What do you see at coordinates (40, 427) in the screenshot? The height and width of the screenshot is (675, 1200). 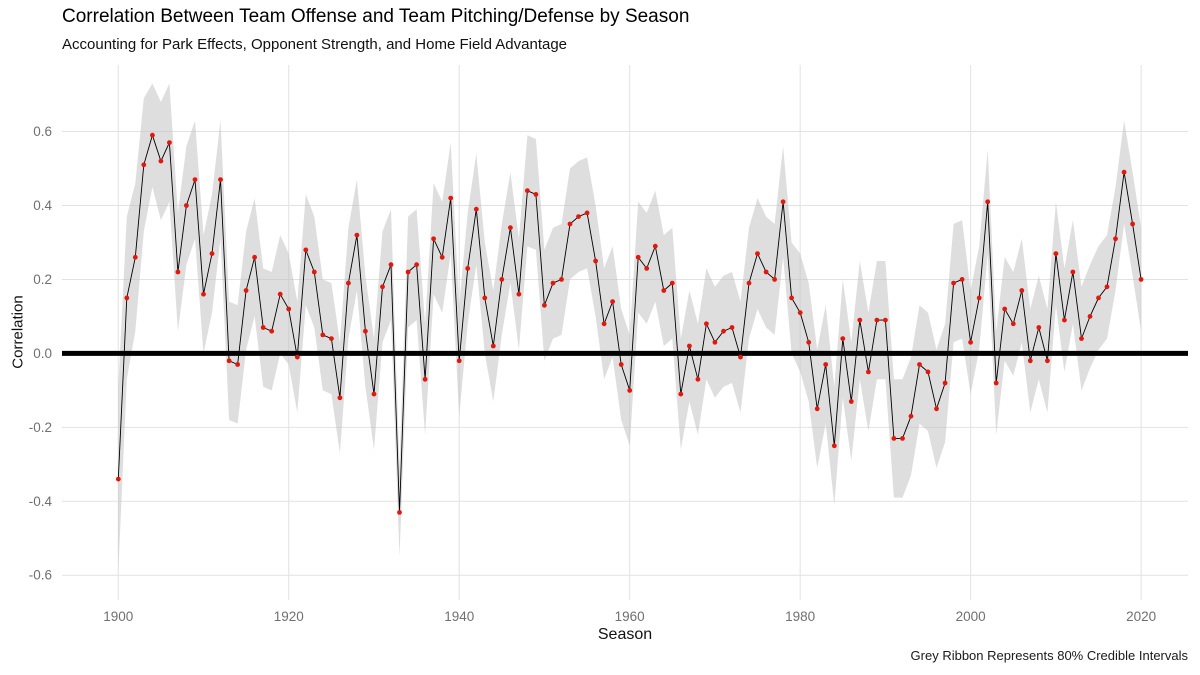 I see `y-tick-label: -0.2` at bounding box center [40, 427].